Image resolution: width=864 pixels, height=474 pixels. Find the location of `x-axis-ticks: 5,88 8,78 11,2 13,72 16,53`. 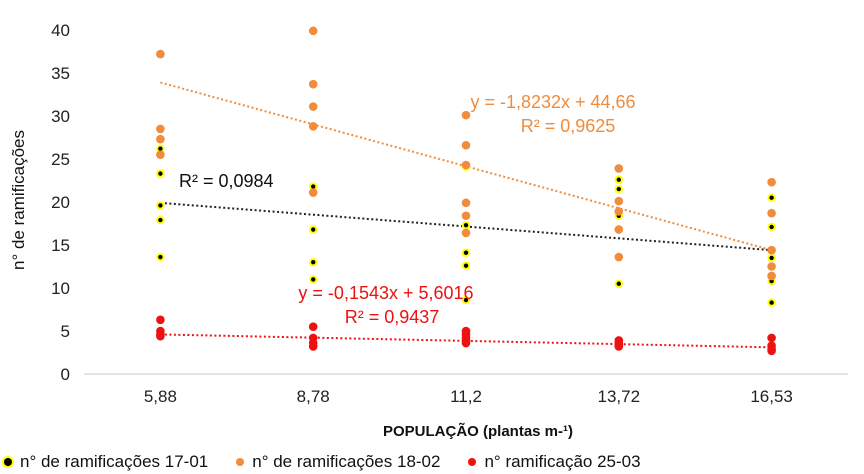

x-axis-ticks: 5,88 8,78 11,2 13,72 16,53 is located at coordinates (468, 396).